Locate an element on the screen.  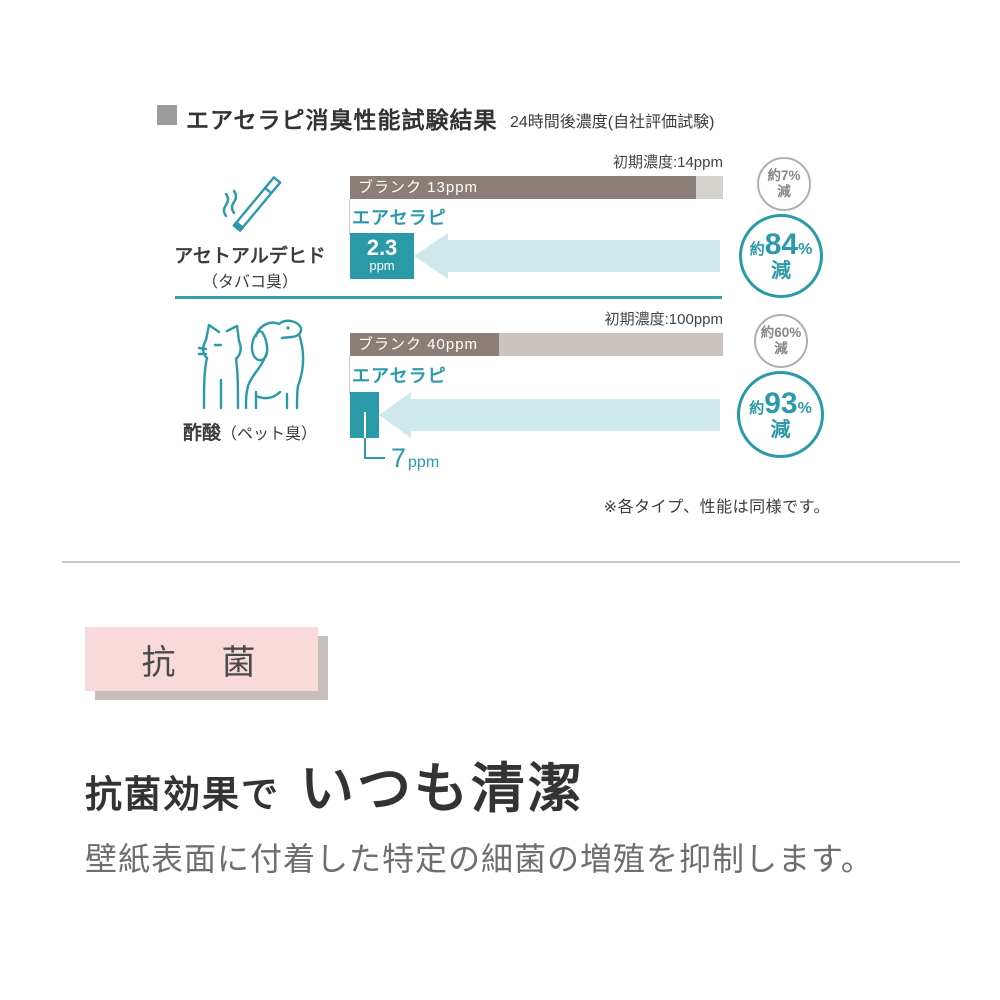
chart2-blank-down: 減 is located at coordinates (781, 348).